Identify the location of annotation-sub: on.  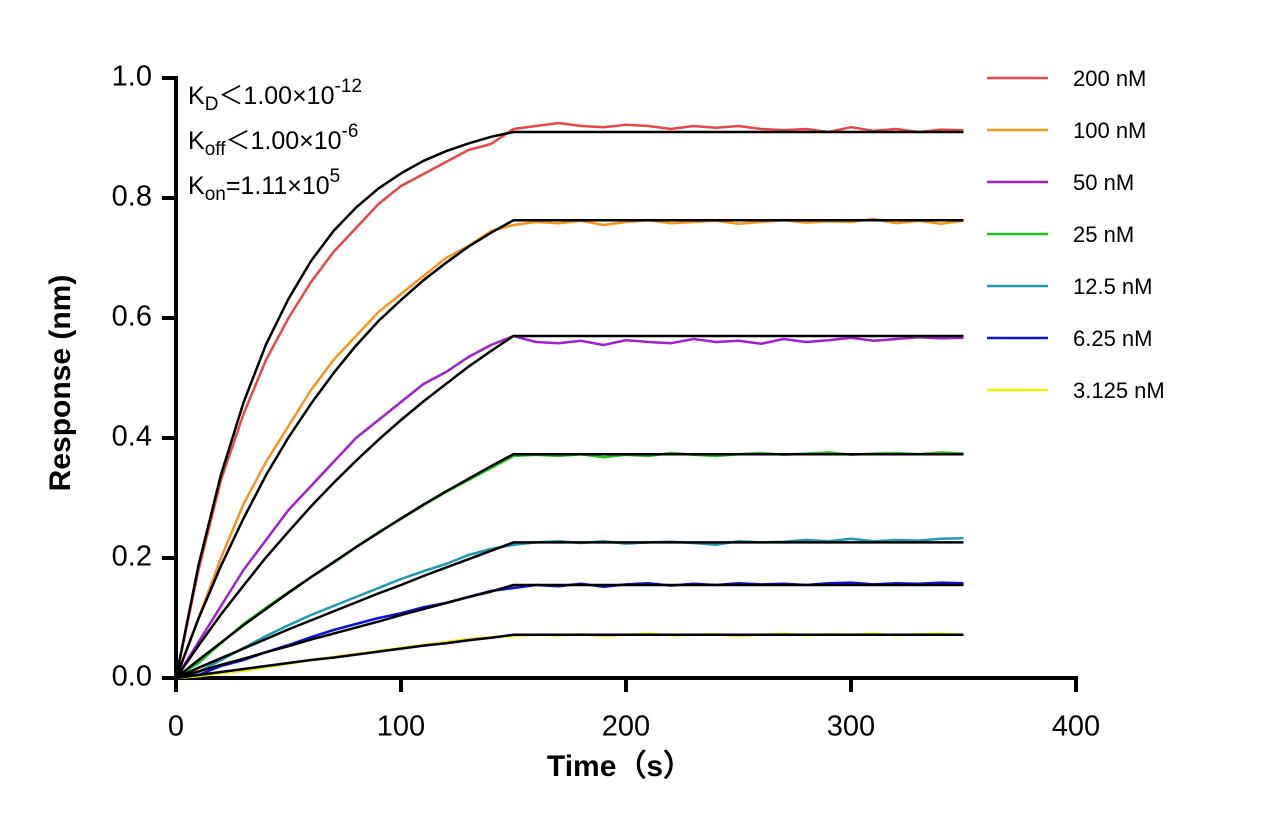
(215, 194).